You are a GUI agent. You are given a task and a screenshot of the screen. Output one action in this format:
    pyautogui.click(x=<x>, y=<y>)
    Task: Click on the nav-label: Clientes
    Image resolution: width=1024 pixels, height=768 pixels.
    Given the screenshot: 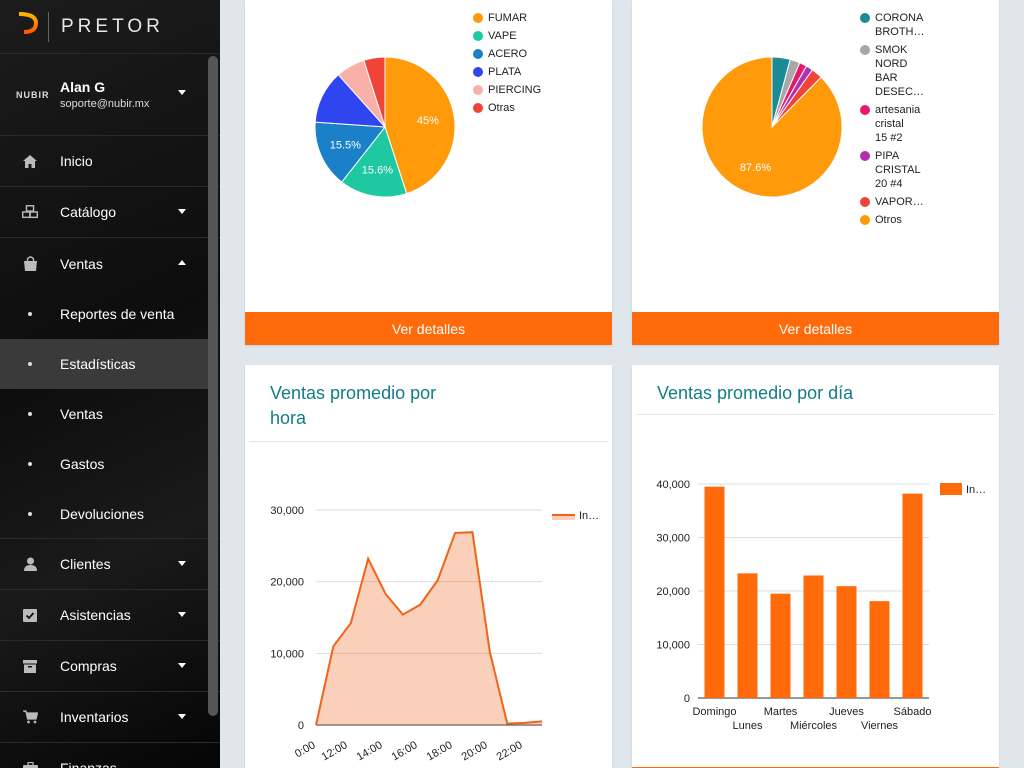 What is the action you would take?
    pyautogui.click(x=85, y=564)
    